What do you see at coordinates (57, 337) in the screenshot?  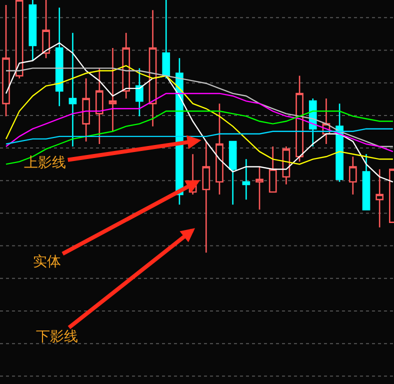 I see `text: 下影线` at bounding box center [57, 337].